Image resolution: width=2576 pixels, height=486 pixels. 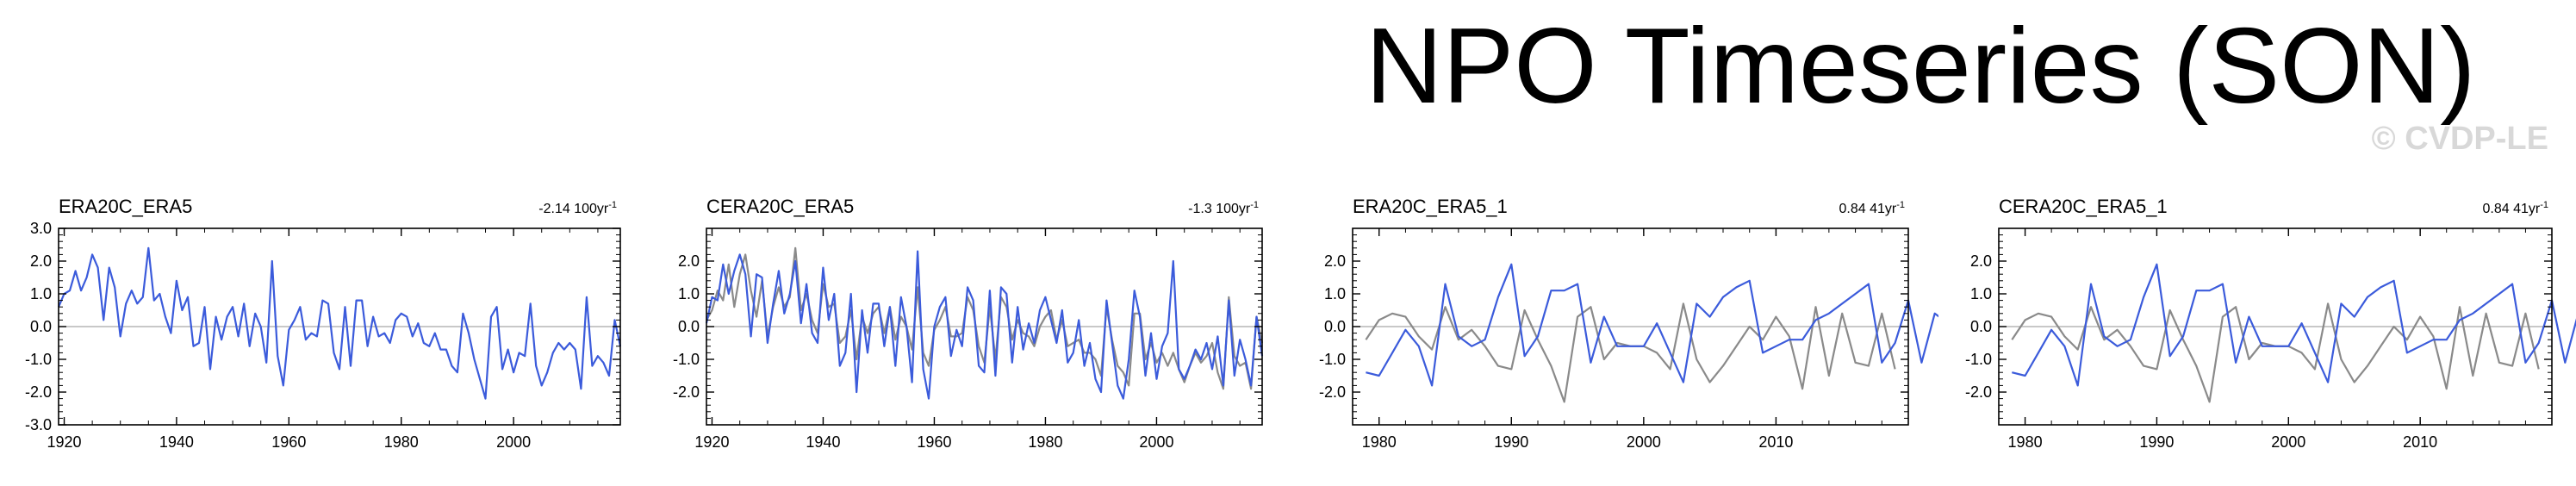 I want to click on chart-title: CERA20C_ERA5, so click(x=780, y=206).